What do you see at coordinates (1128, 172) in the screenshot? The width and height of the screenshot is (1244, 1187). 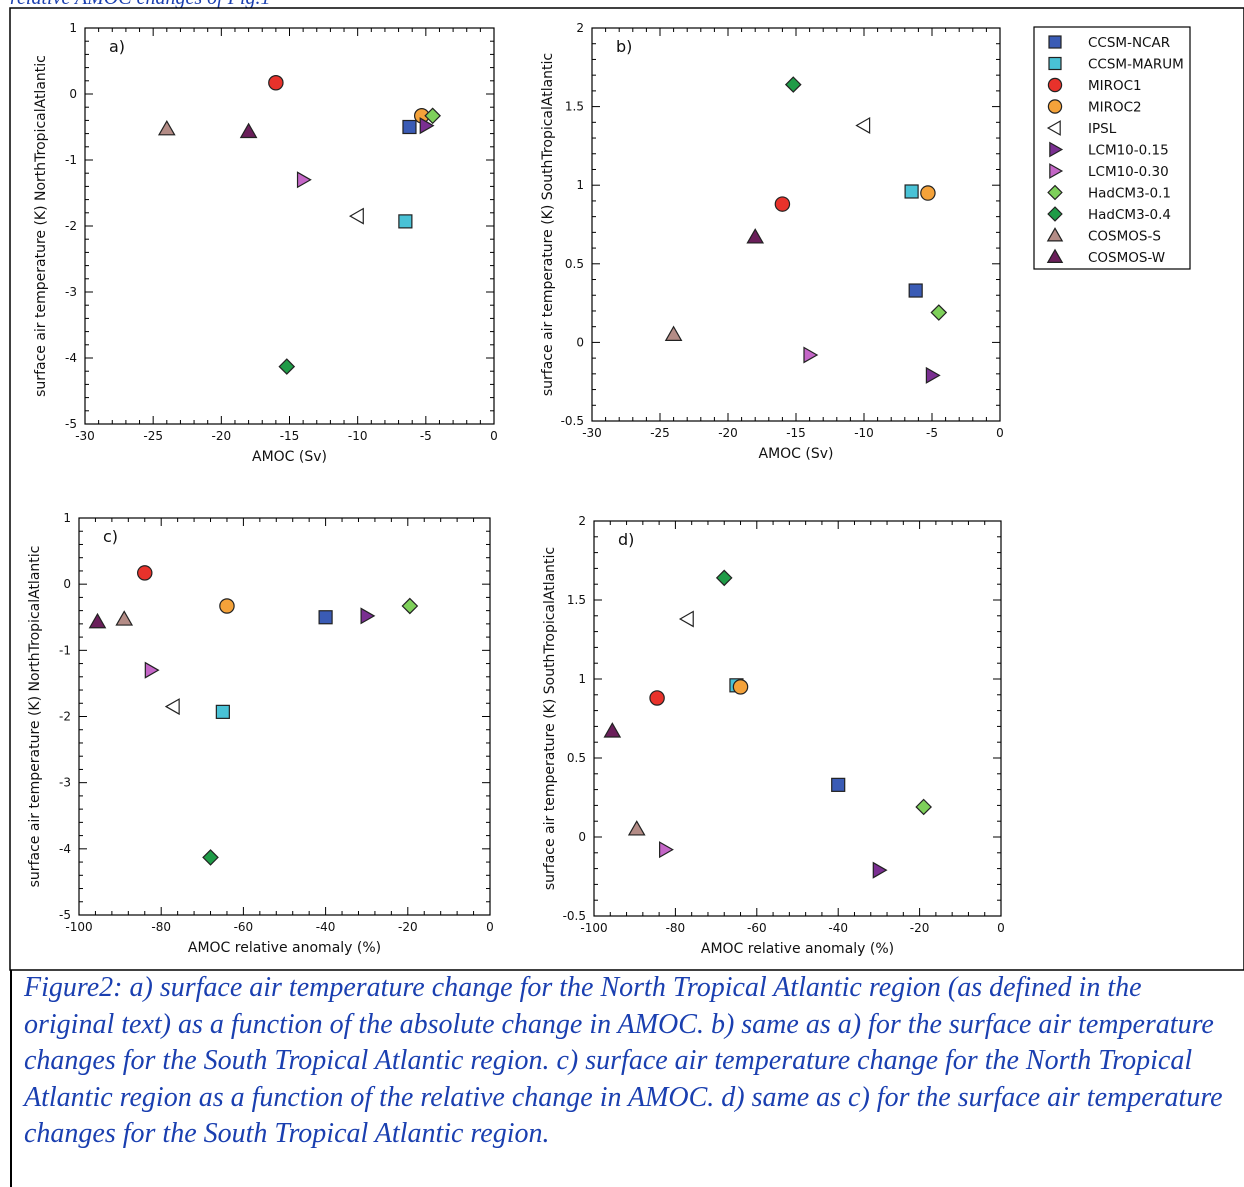 I see `legend-label: LCM10-0.30` at bounding box center [1128, 172].